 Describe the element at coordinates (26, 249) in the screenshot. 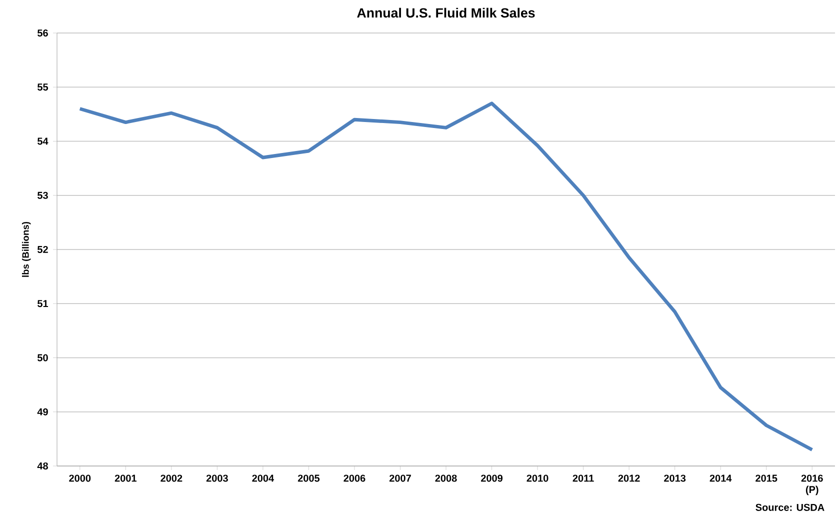

I see `y-axis-title: lbs (Billions)` at that location.